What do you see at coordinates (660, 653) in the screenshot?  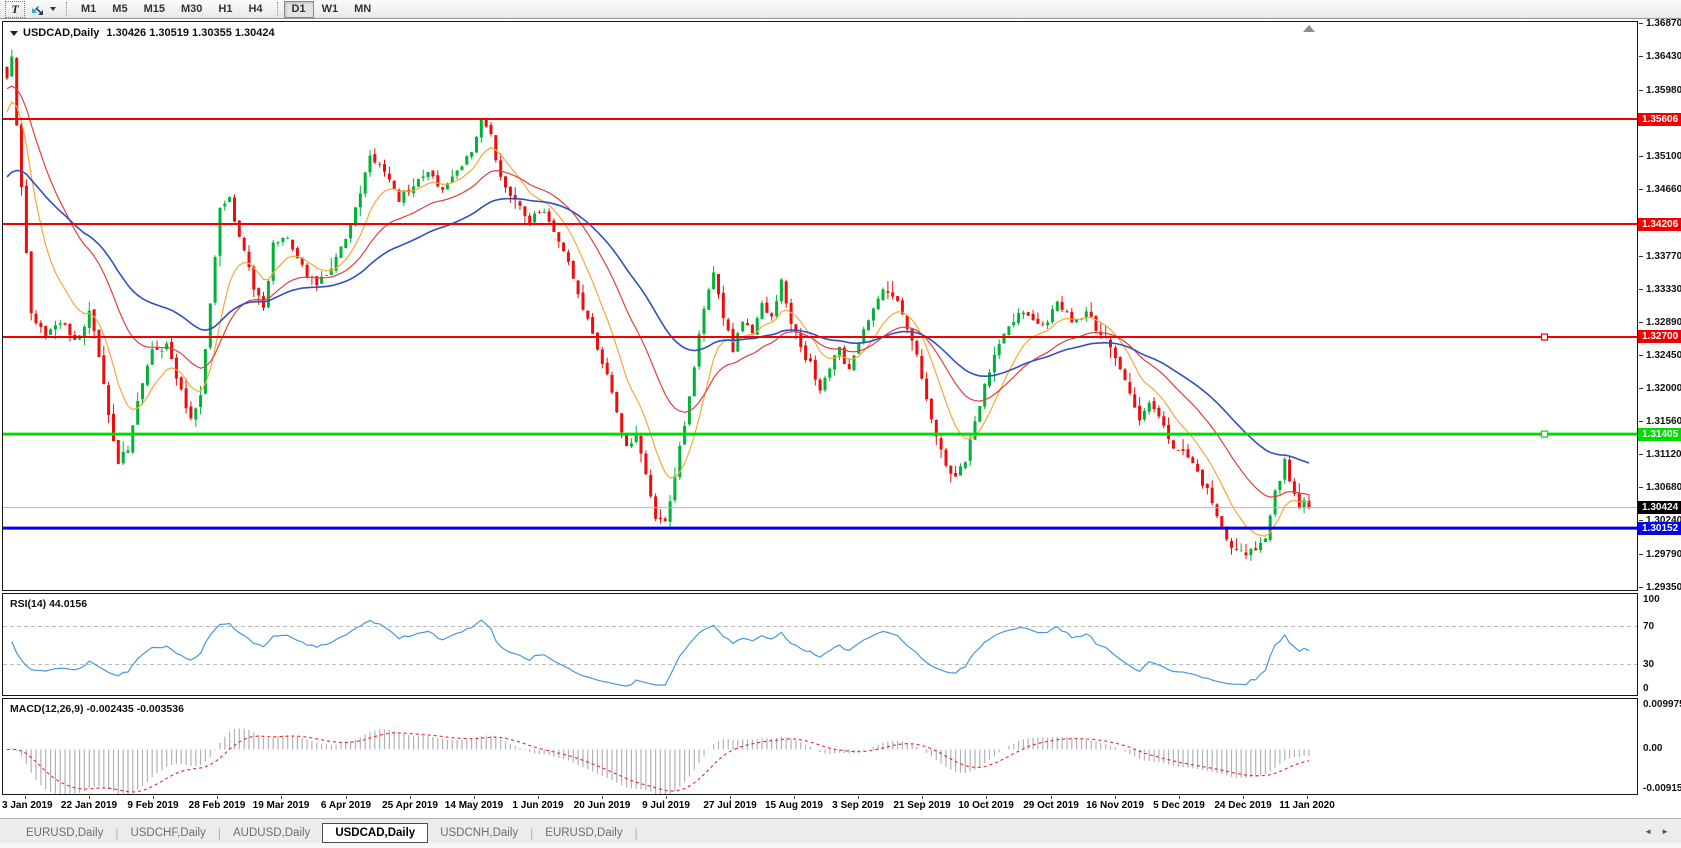 I see `rsi-line` at bounding box center [660, 653].